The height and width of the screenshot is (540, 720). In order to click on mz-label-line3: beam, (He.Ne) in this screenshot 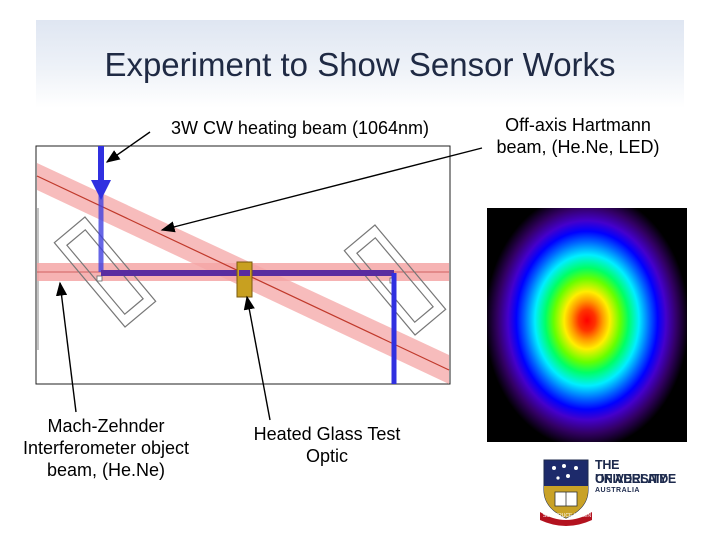, I will do `click(106, 470)`.